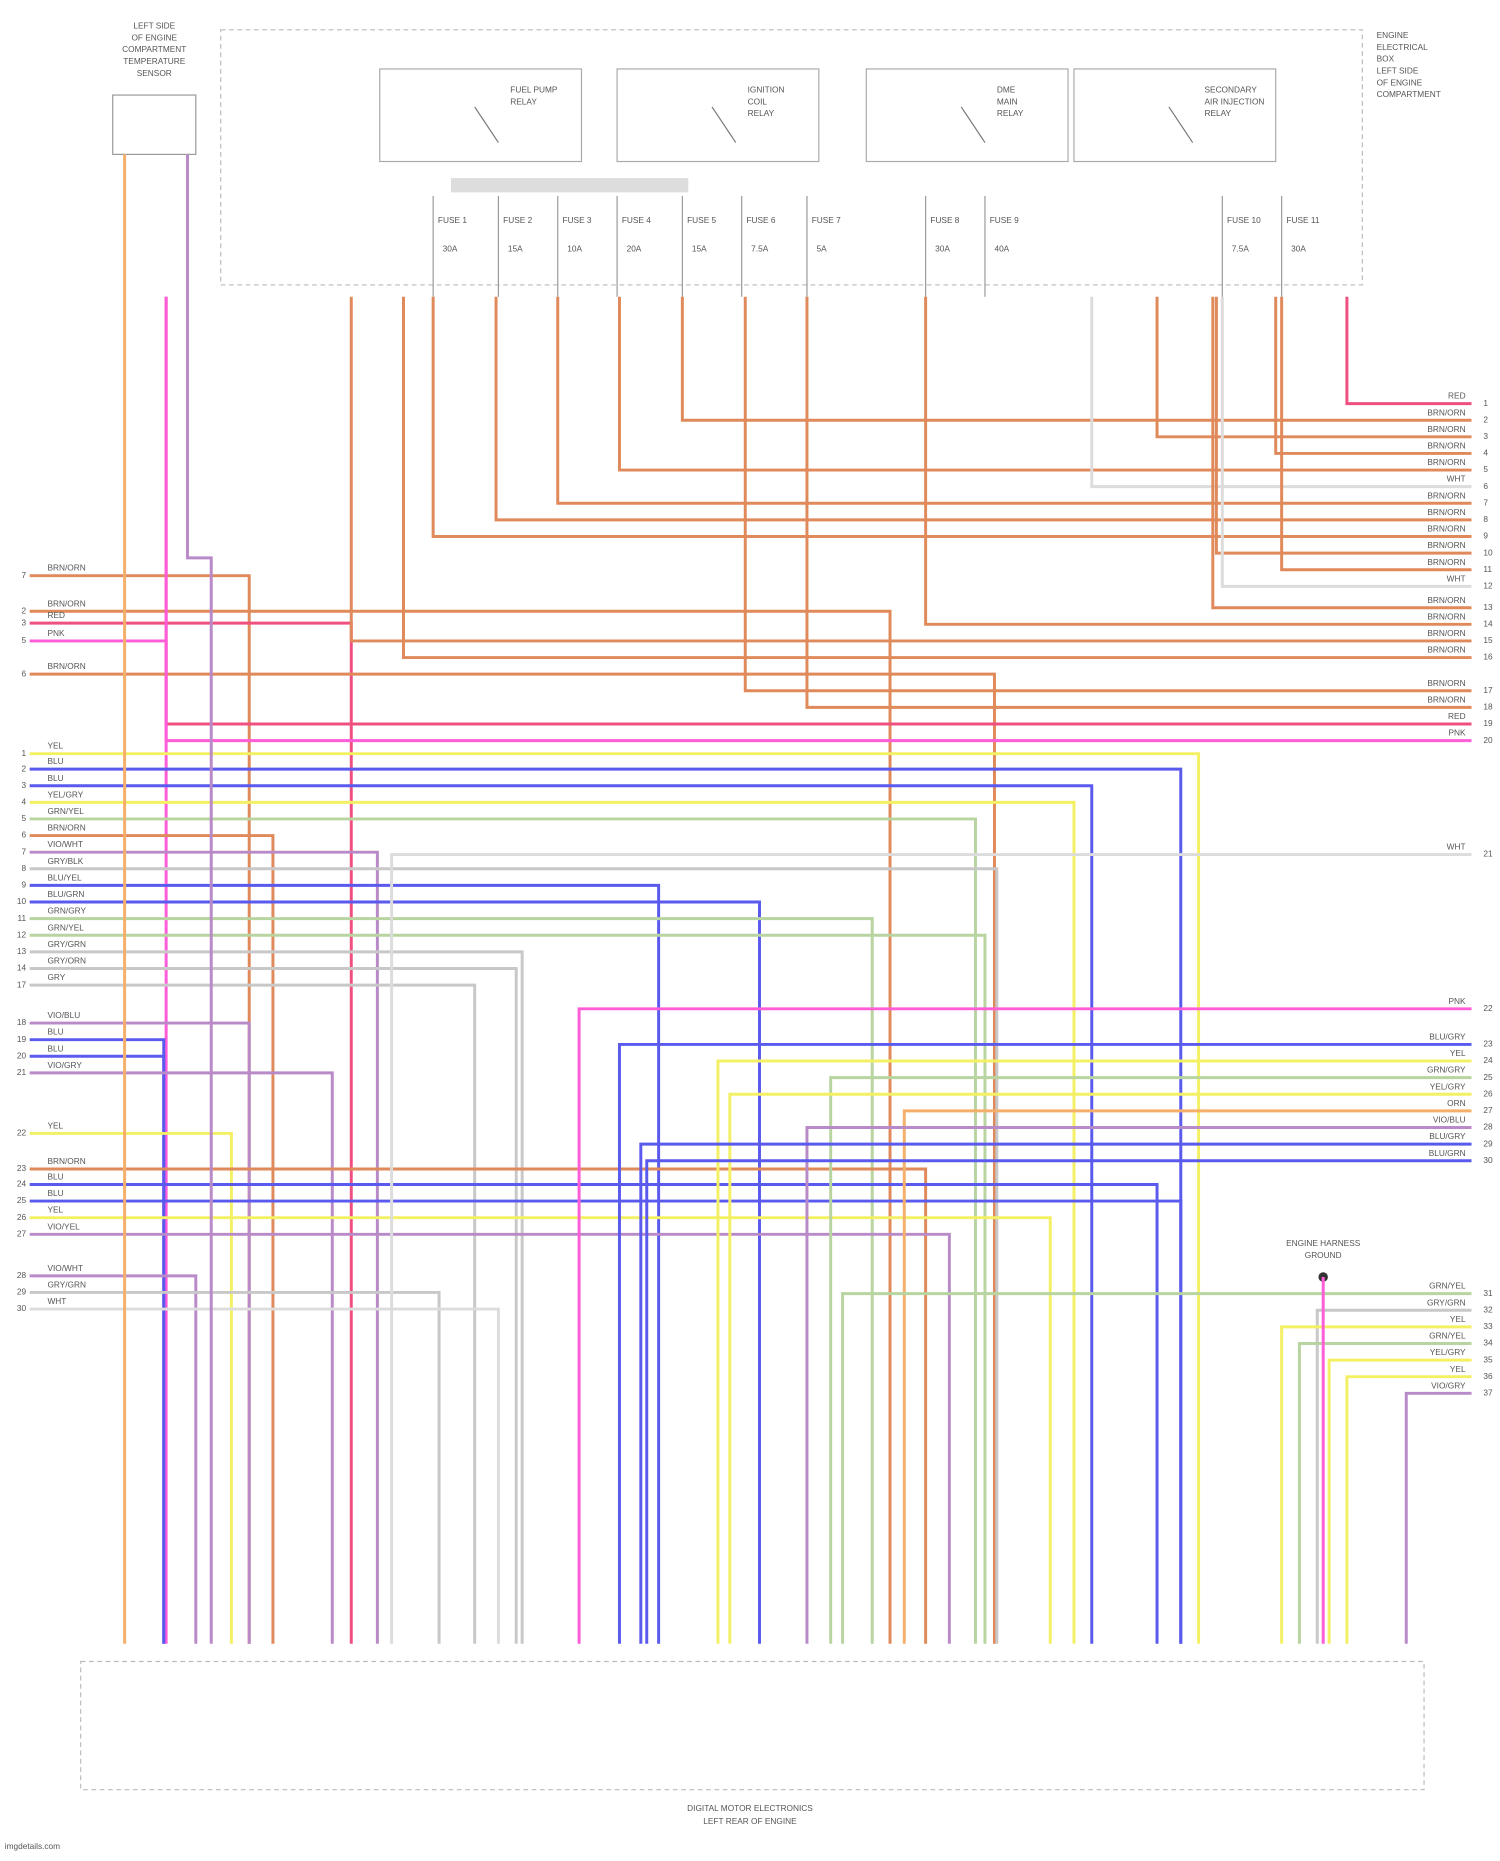  Describe the element at coordinates (23, 768) in the screenshot. I see `pin-number: 2` at that location.